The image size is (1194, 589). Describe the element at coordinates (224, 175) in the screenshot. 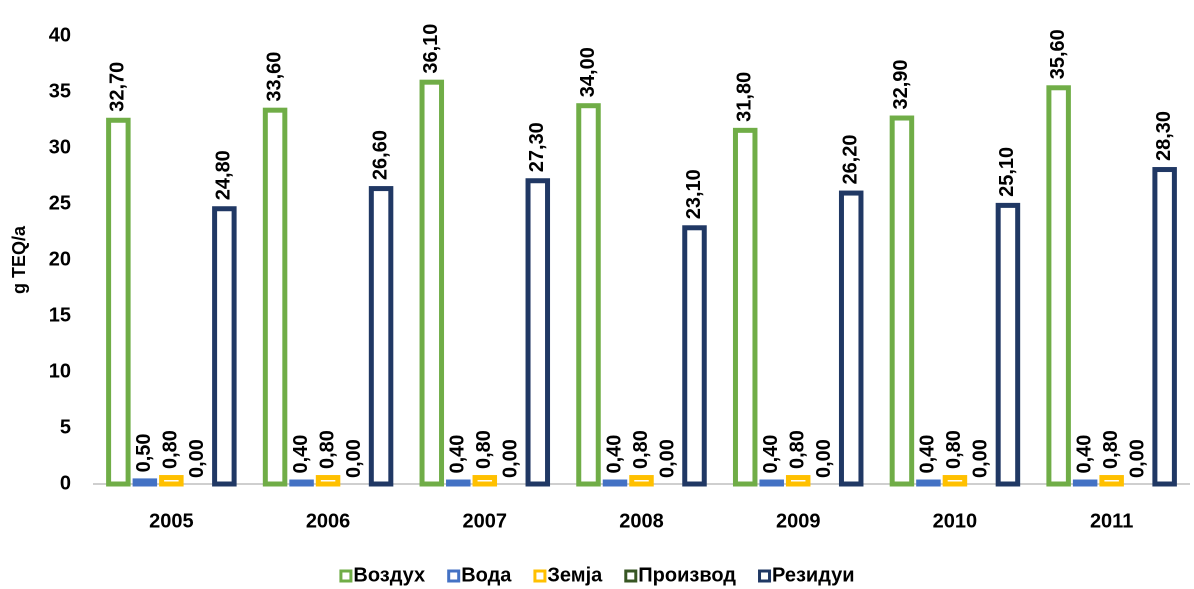

I see `data-label: 24,80` at that location.